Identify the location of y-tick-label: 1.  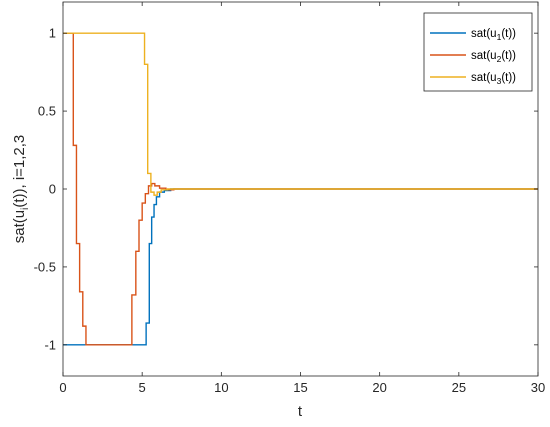
(52, 33).